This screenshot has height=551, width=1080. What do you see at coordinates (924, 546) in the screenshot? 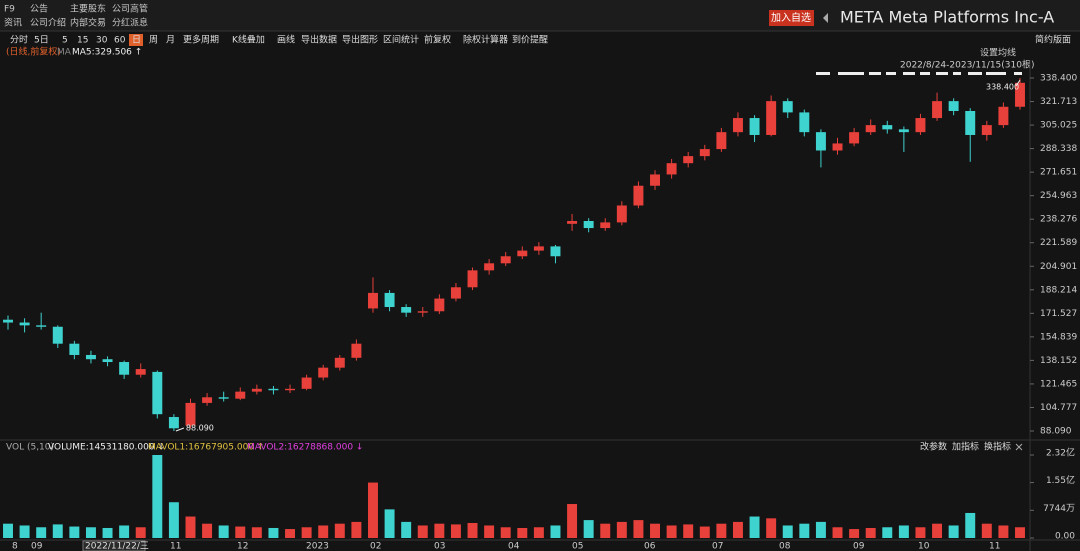
I see `x-tick-label: 10` at bounding box center [924, 546].